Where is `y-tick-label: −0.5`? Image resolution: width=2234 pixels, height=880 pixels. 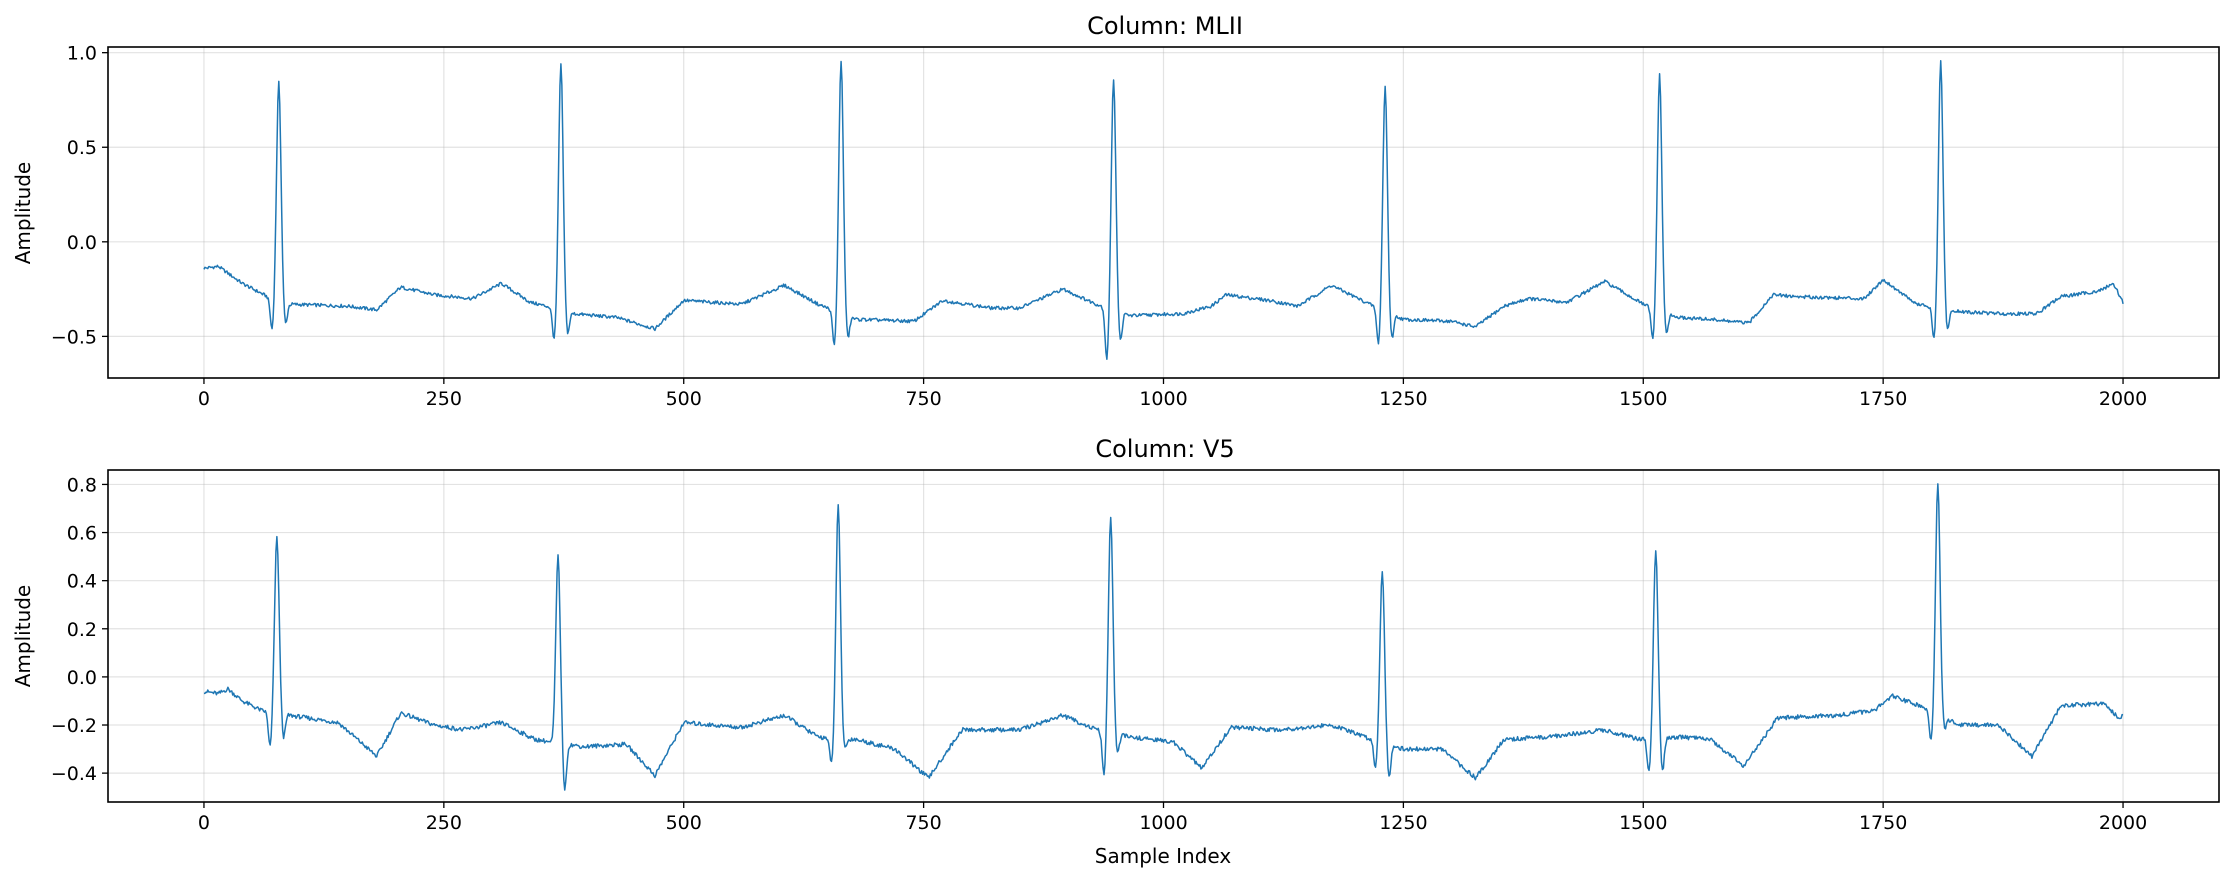 y-tick-label: −0.5 is located at coordinates (74, 337).